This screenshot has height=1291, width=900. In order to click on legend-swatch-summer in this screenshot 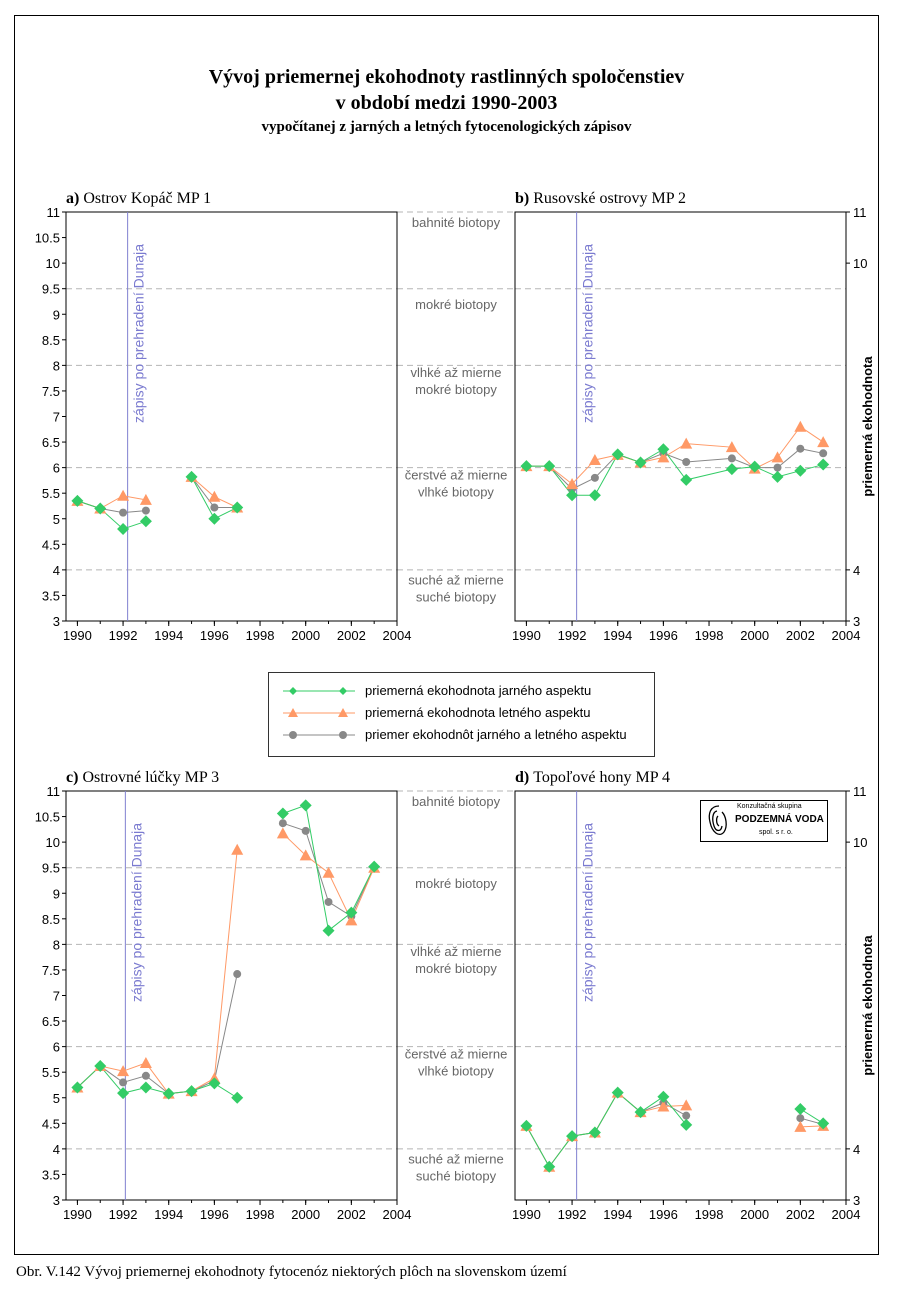, I will do `click(319, 712)`.